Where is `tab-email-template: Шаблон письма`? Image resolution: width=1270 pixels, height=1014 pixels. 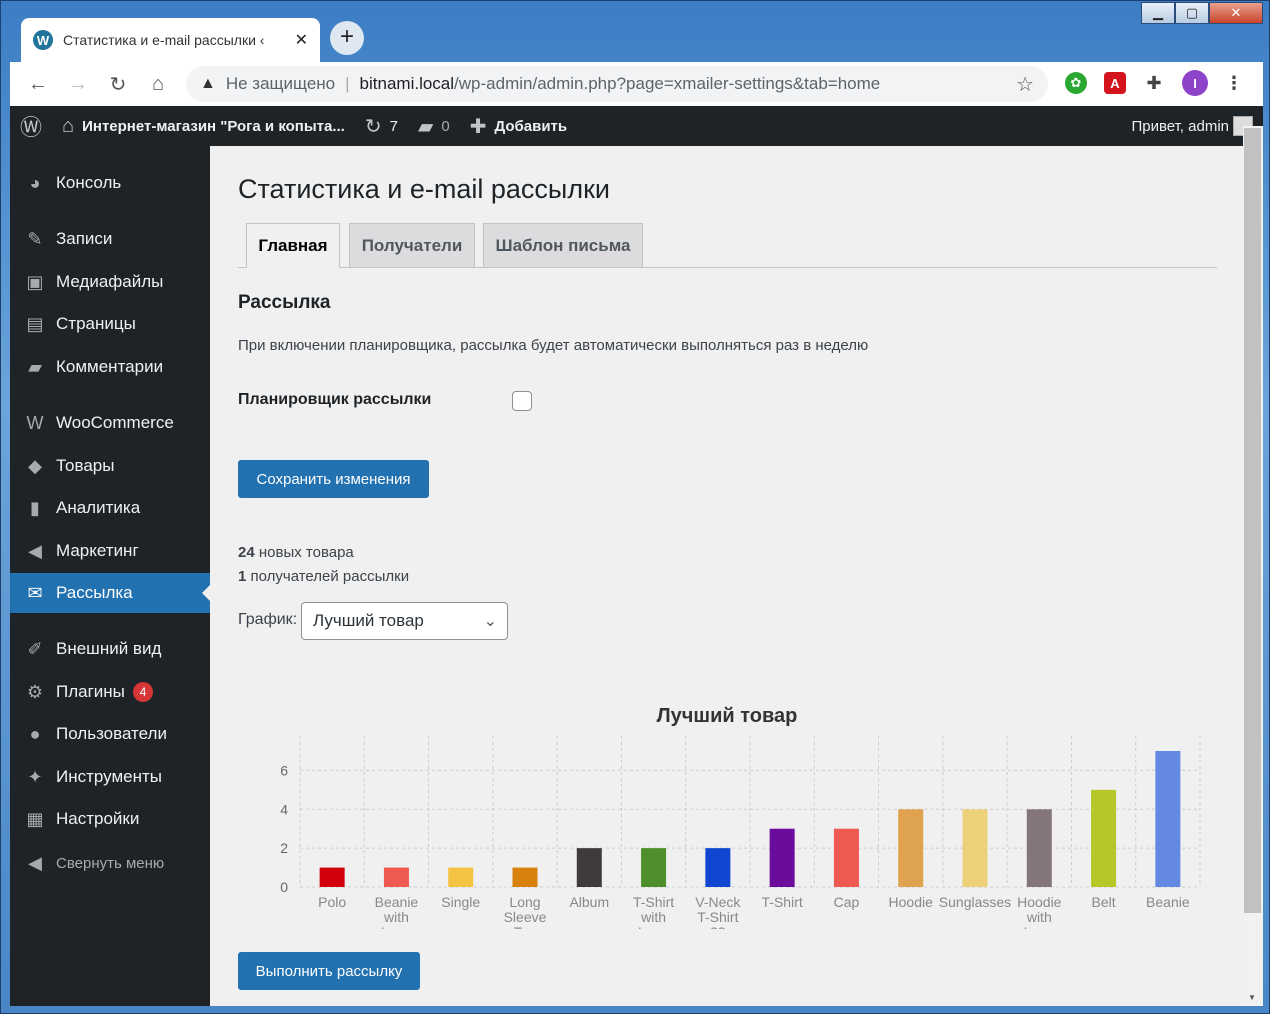
tab-email-template: Шаблон письма is located at coordinates (563, 245).